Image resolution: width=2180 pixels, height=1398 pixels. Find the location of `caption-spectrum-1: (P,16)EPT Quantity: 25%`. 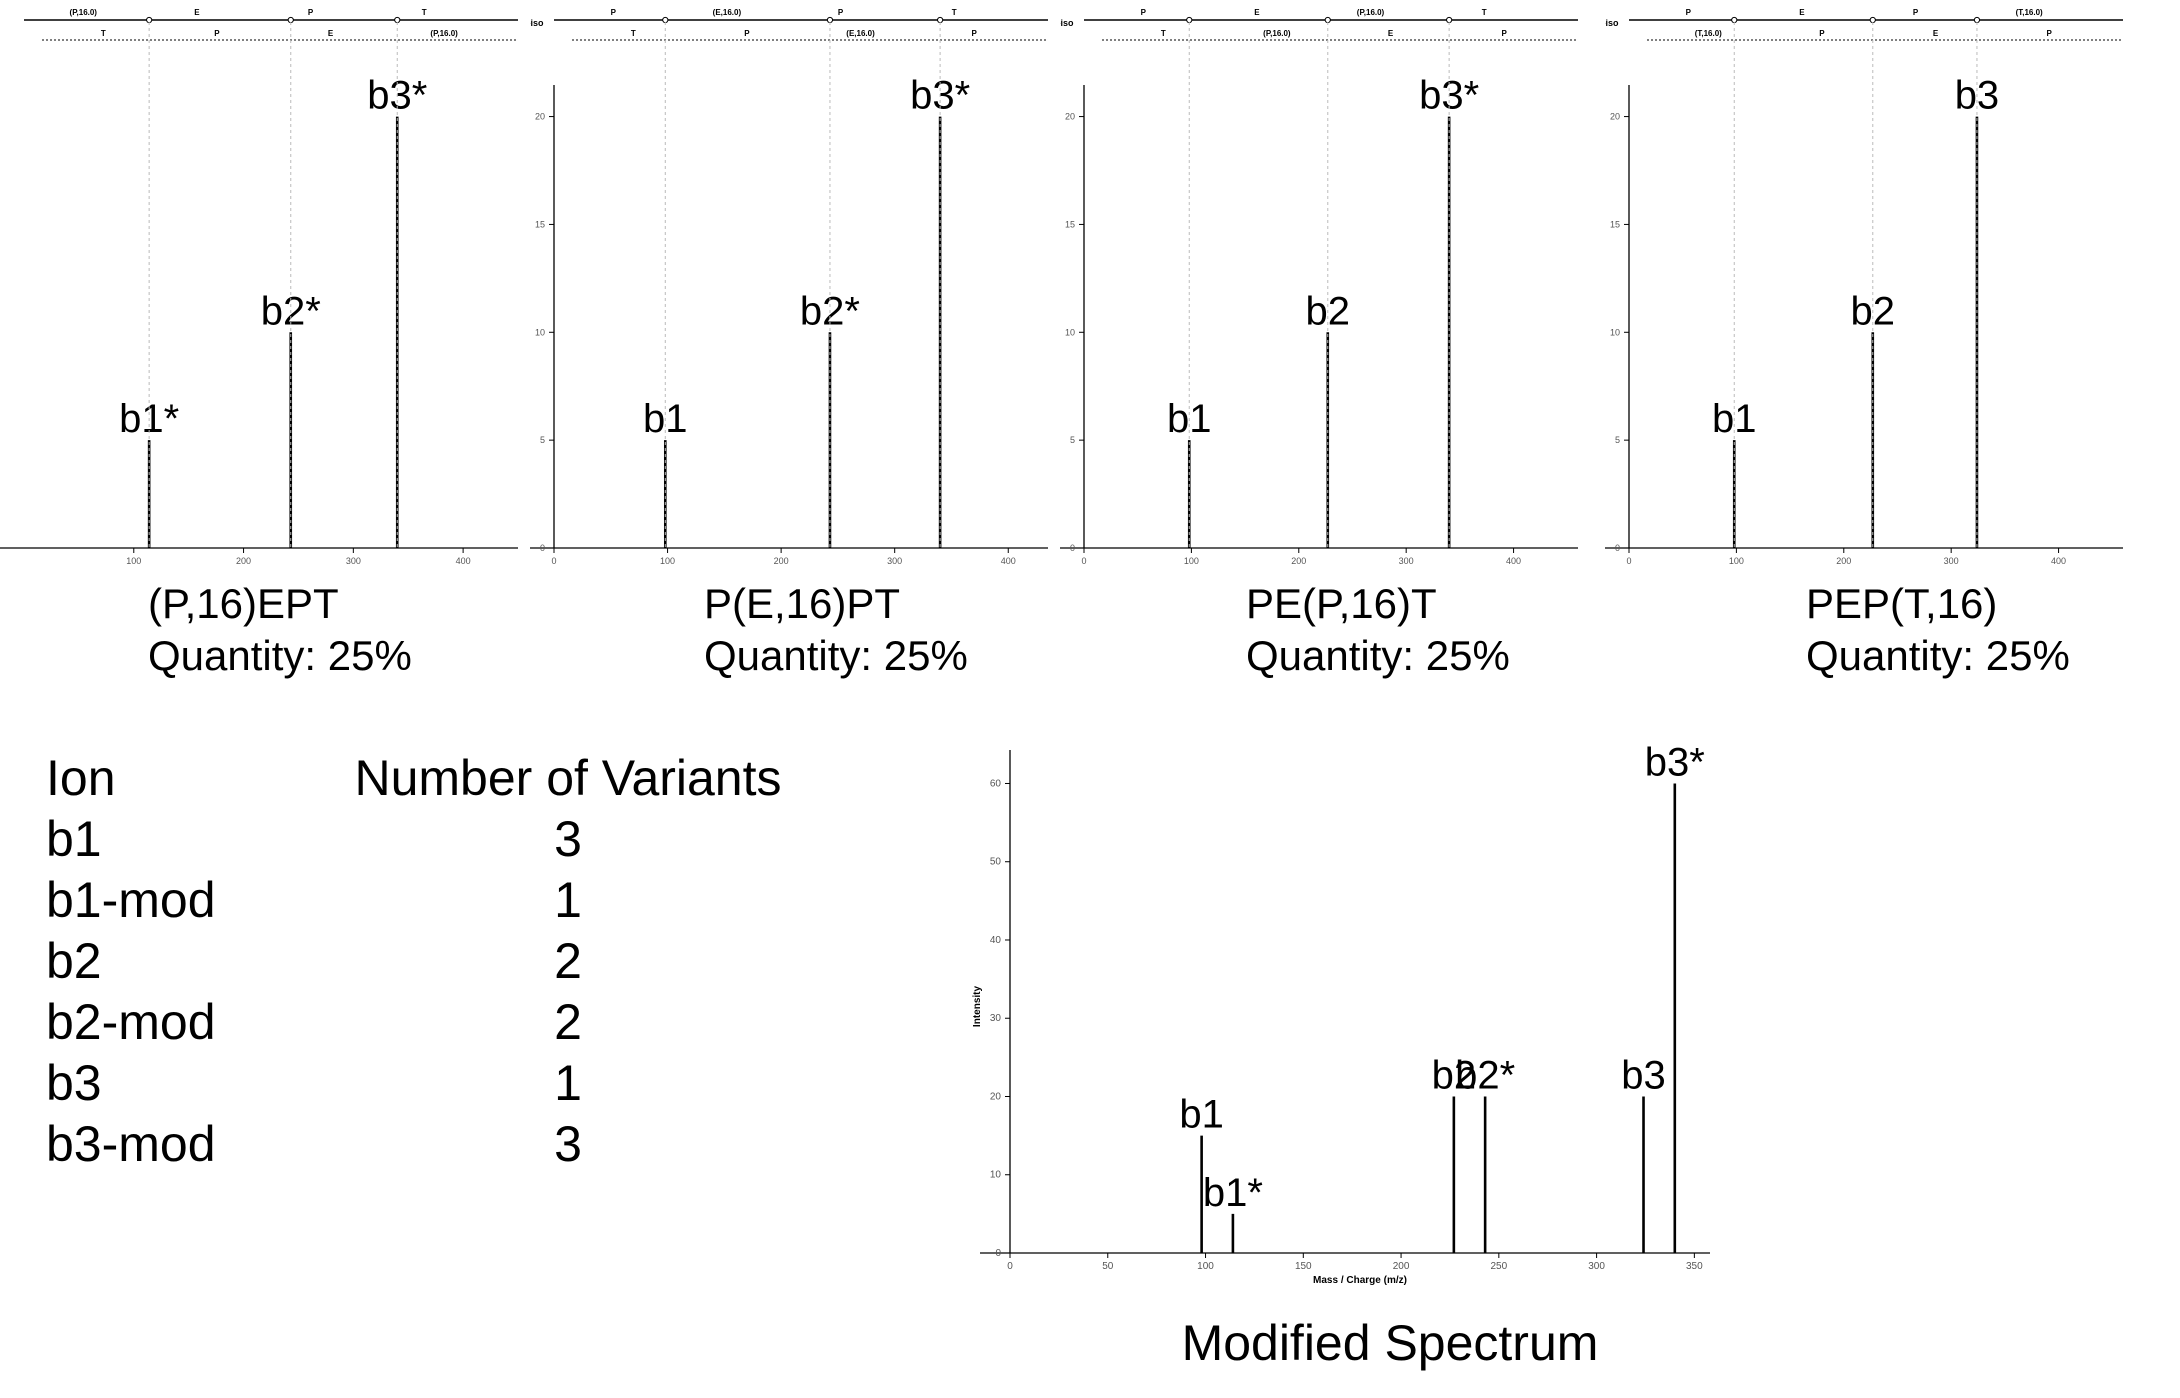

caption-spectrum-1: (P,16)EPT Quantity: 25% is located at coordinates (280, 630).